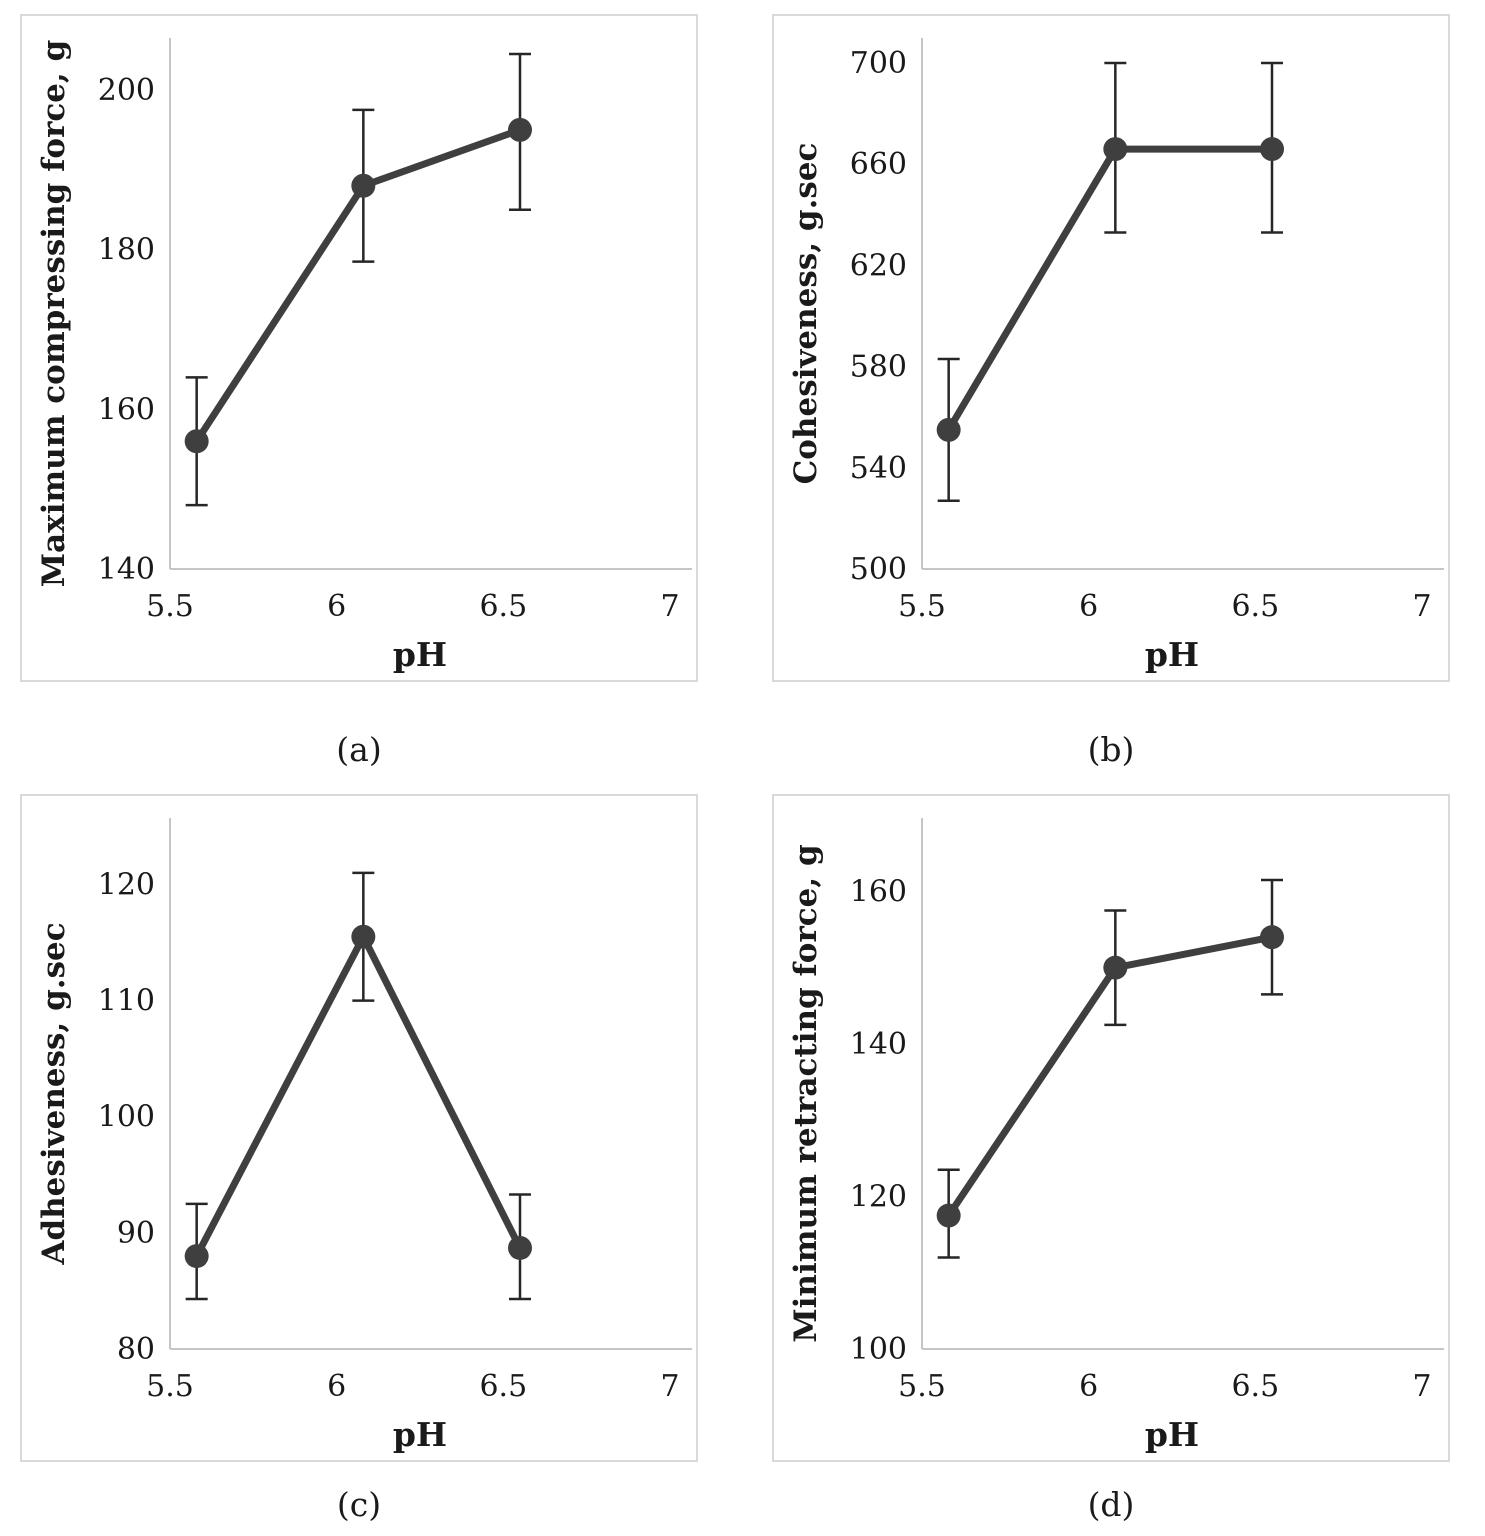 This screenshot has height=1536, width=1485. I want to click on y-tick-label: 180, so click(126, 250).